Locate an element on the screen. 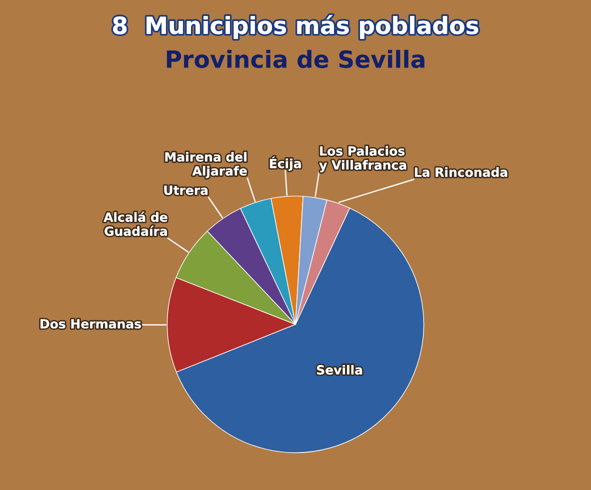 This screenshot has height=490, width=591. slice-label: Los Palacios y Villafranca is located at coordinates (362, 159).